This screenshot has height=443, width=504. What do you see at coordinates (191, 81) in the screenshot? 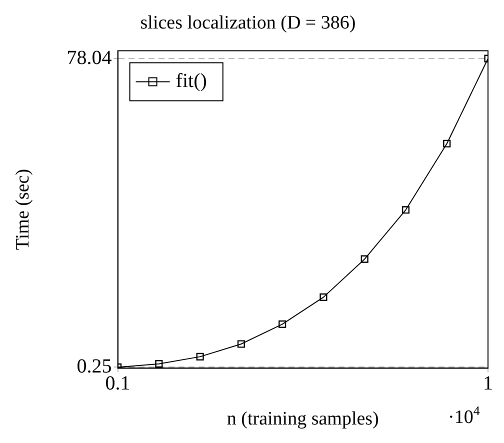
I see `legend-label: fit()` at bounding box center [191, 81].